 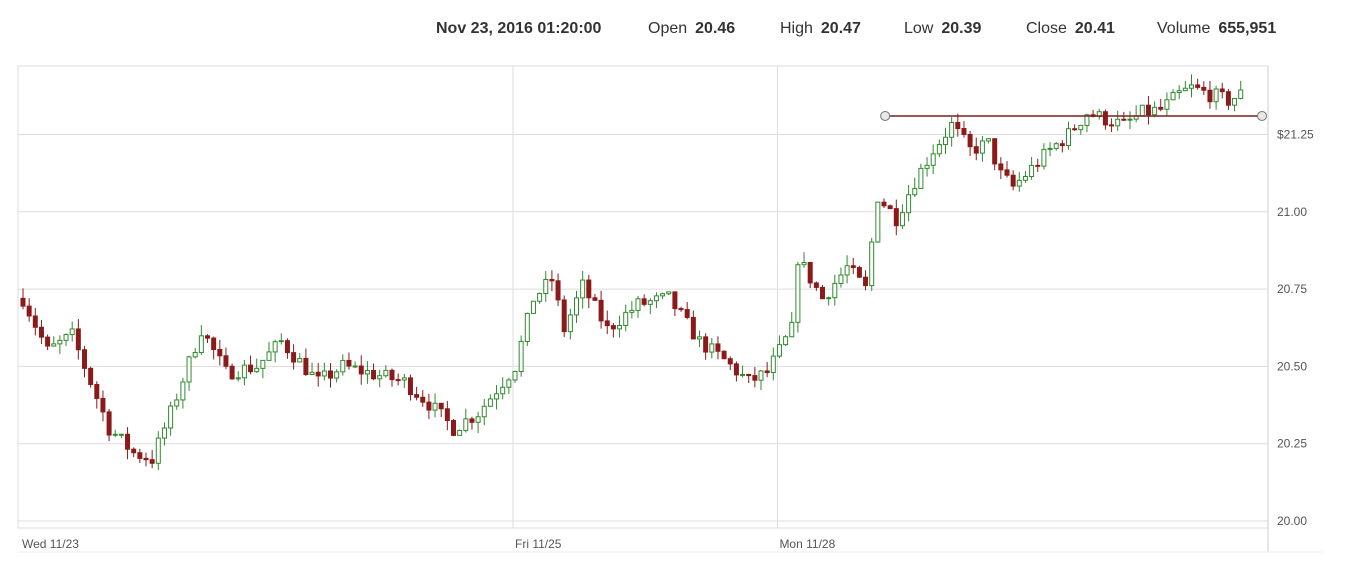 I want to click on annotation-layer, so click(x=1073, y=115).